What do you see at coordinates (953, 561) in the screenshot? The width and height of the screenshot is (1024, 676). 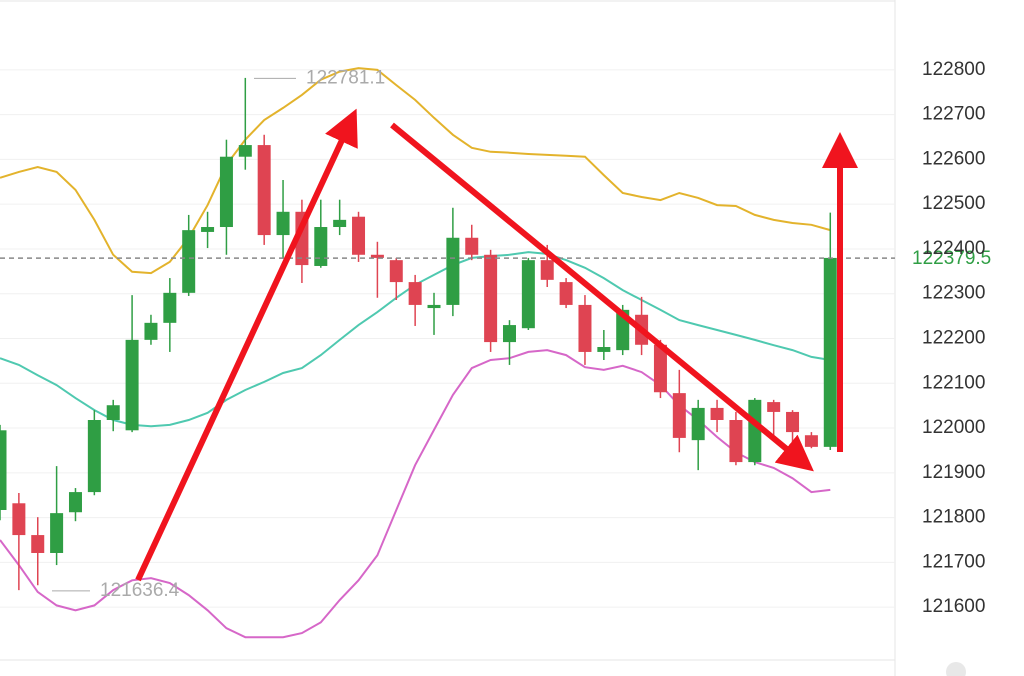 I see `y-tick-label: 121700` at bounding box center [953, 561].